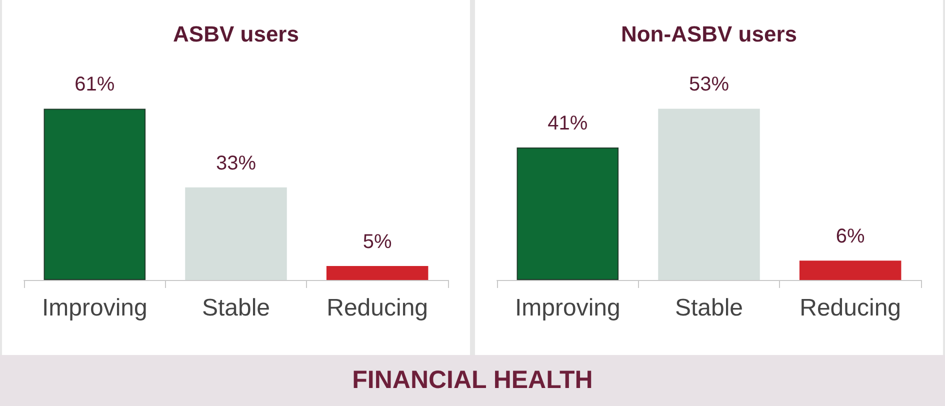 Image resolution: width=945 pixels, height=406 pixels. Describe the element at coordinates (236, 34) in the screenshot. I see `chart-title: ASBV users` at that location.